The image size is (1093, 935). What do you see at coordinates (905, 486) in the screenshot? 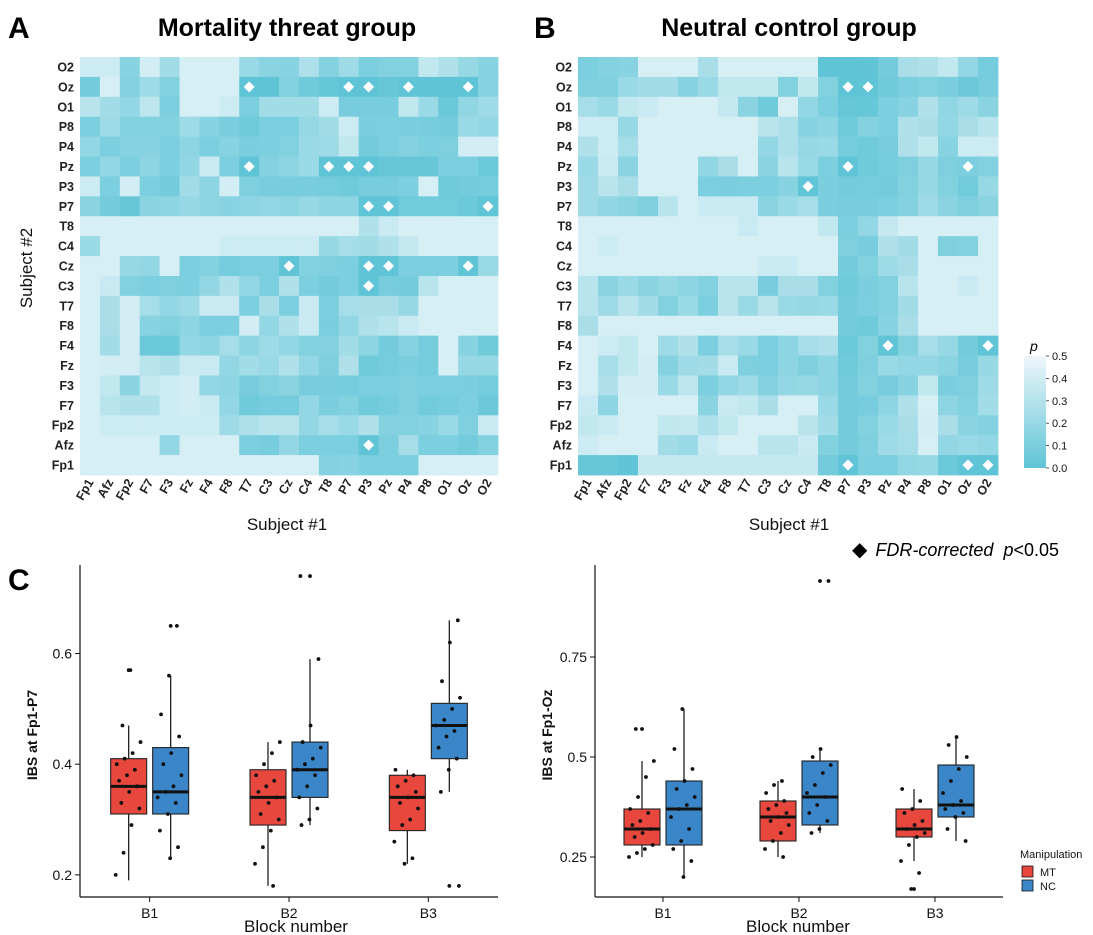
I see `heatmap-b-col-label: P4` at bounding box center [905, 486].